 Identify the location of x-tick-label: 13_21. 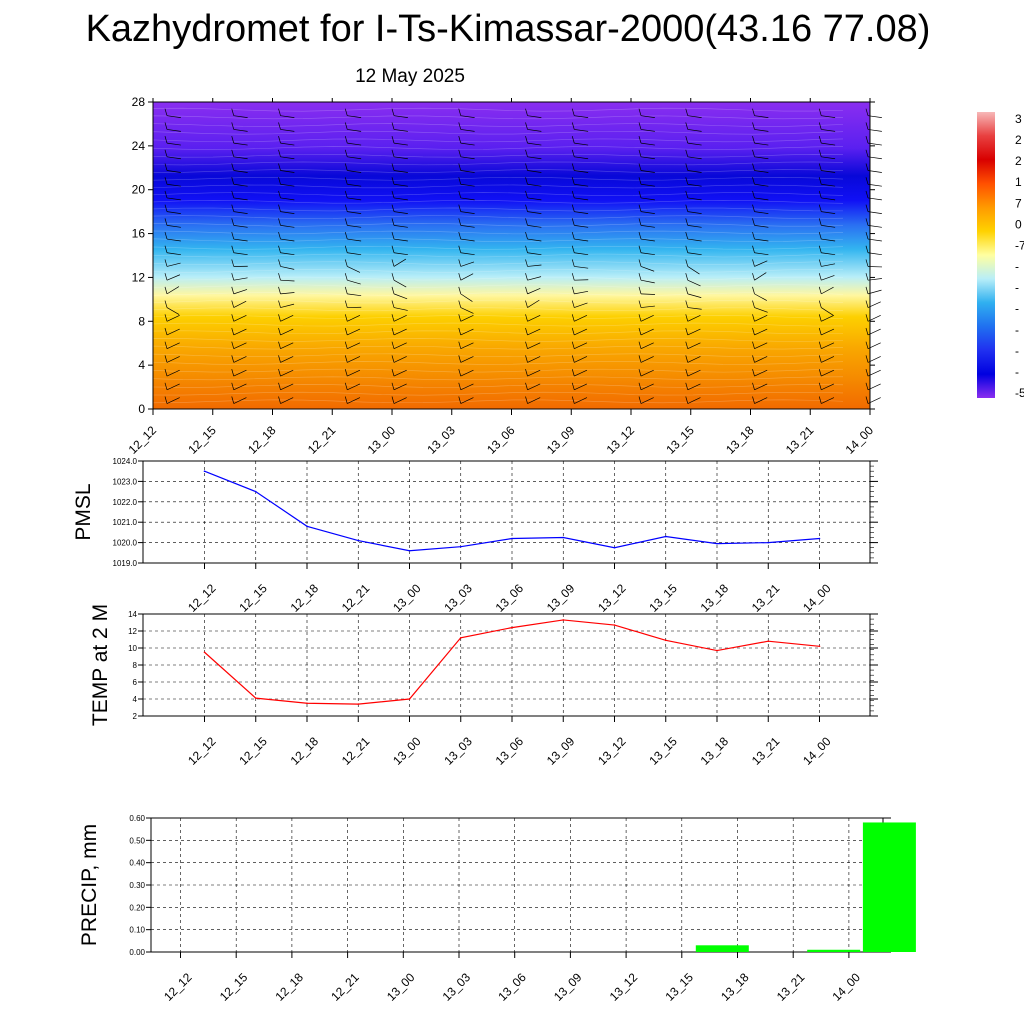
(766, 751).